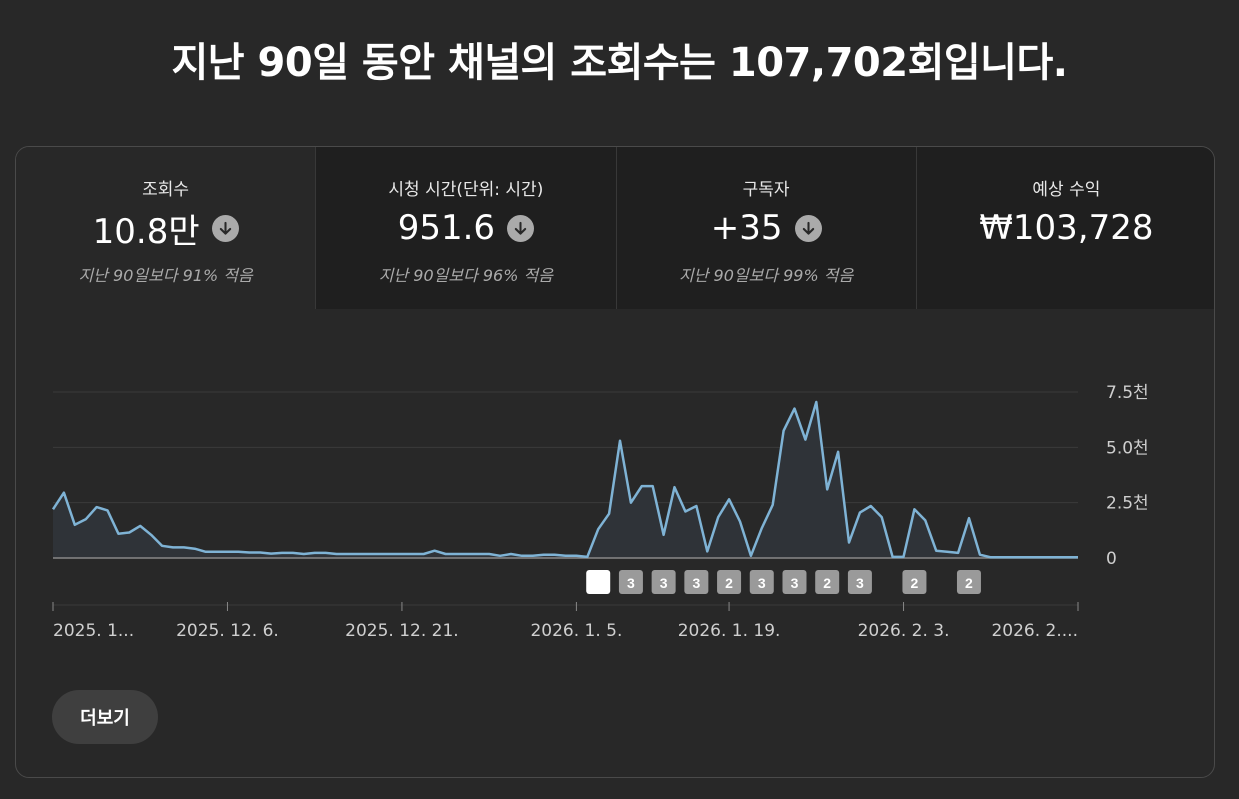 Image resolution: width=1239 pixels, height=799 pixels. Describe the element at coordinates (576, 631) in the screenshot. I see `x-tick-label: 2026. 1. 5.` at that location.